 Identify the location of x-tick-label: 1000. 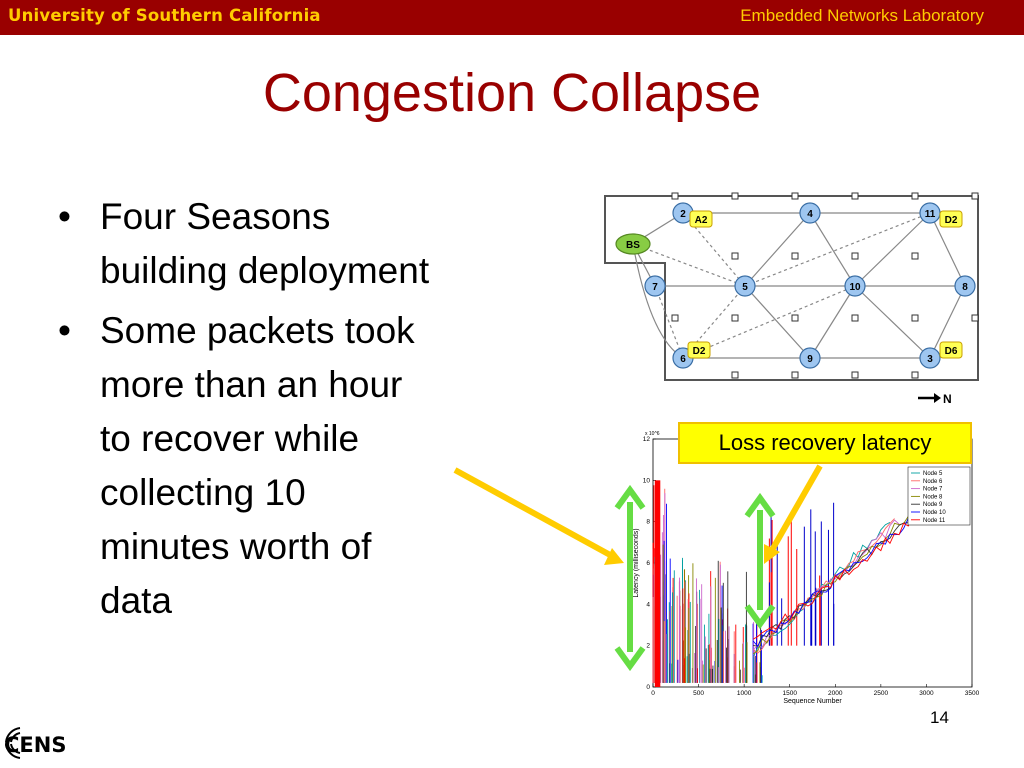
(744, 693).